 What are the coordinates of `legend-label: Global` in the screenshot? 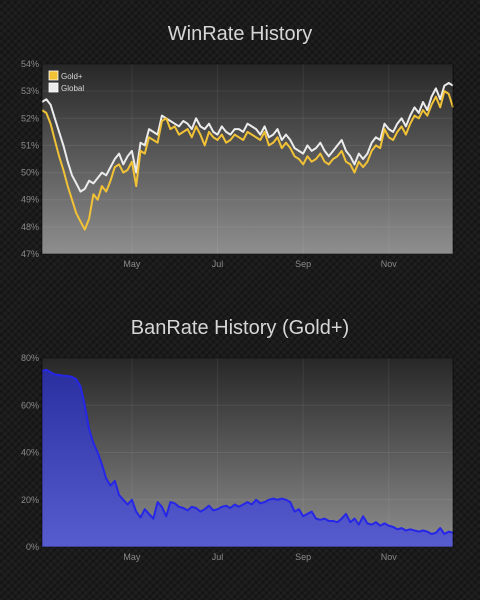 It's located at (72, 88).